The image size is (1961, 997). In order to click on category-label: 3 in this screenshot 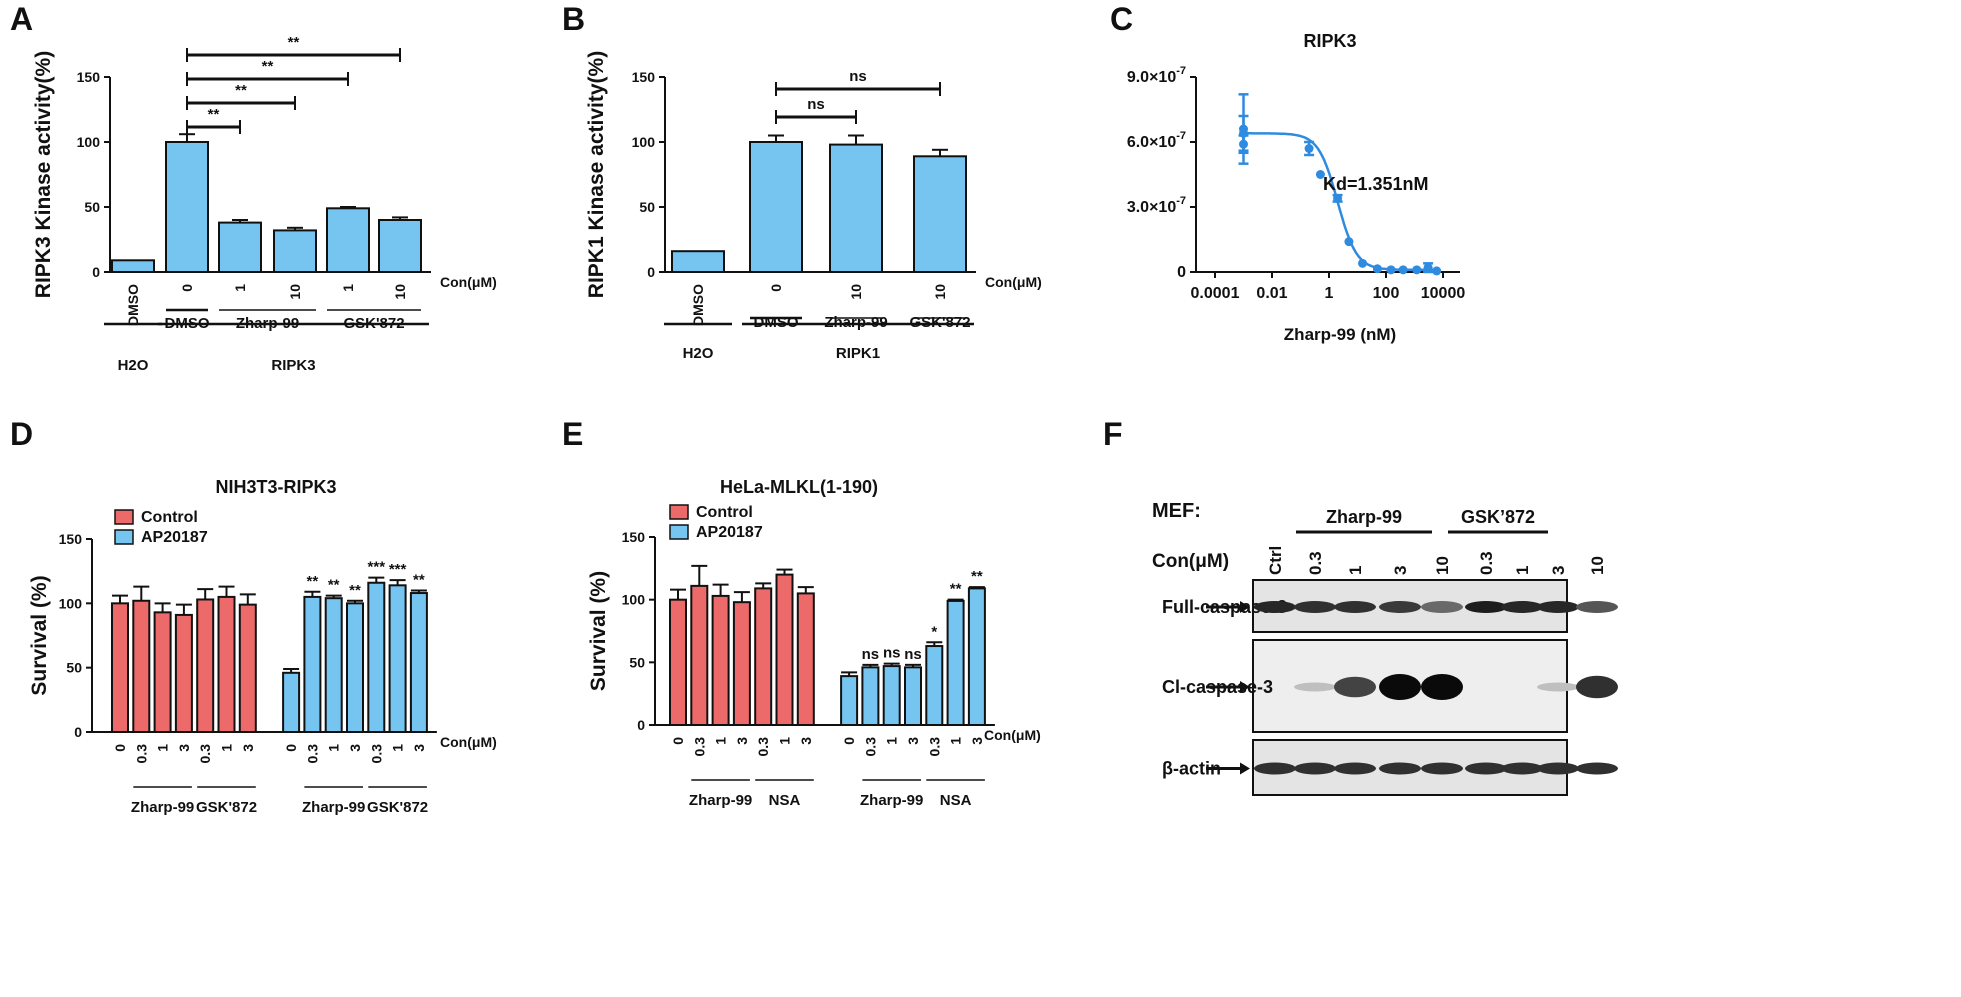, I will do `click(184, 748)`.